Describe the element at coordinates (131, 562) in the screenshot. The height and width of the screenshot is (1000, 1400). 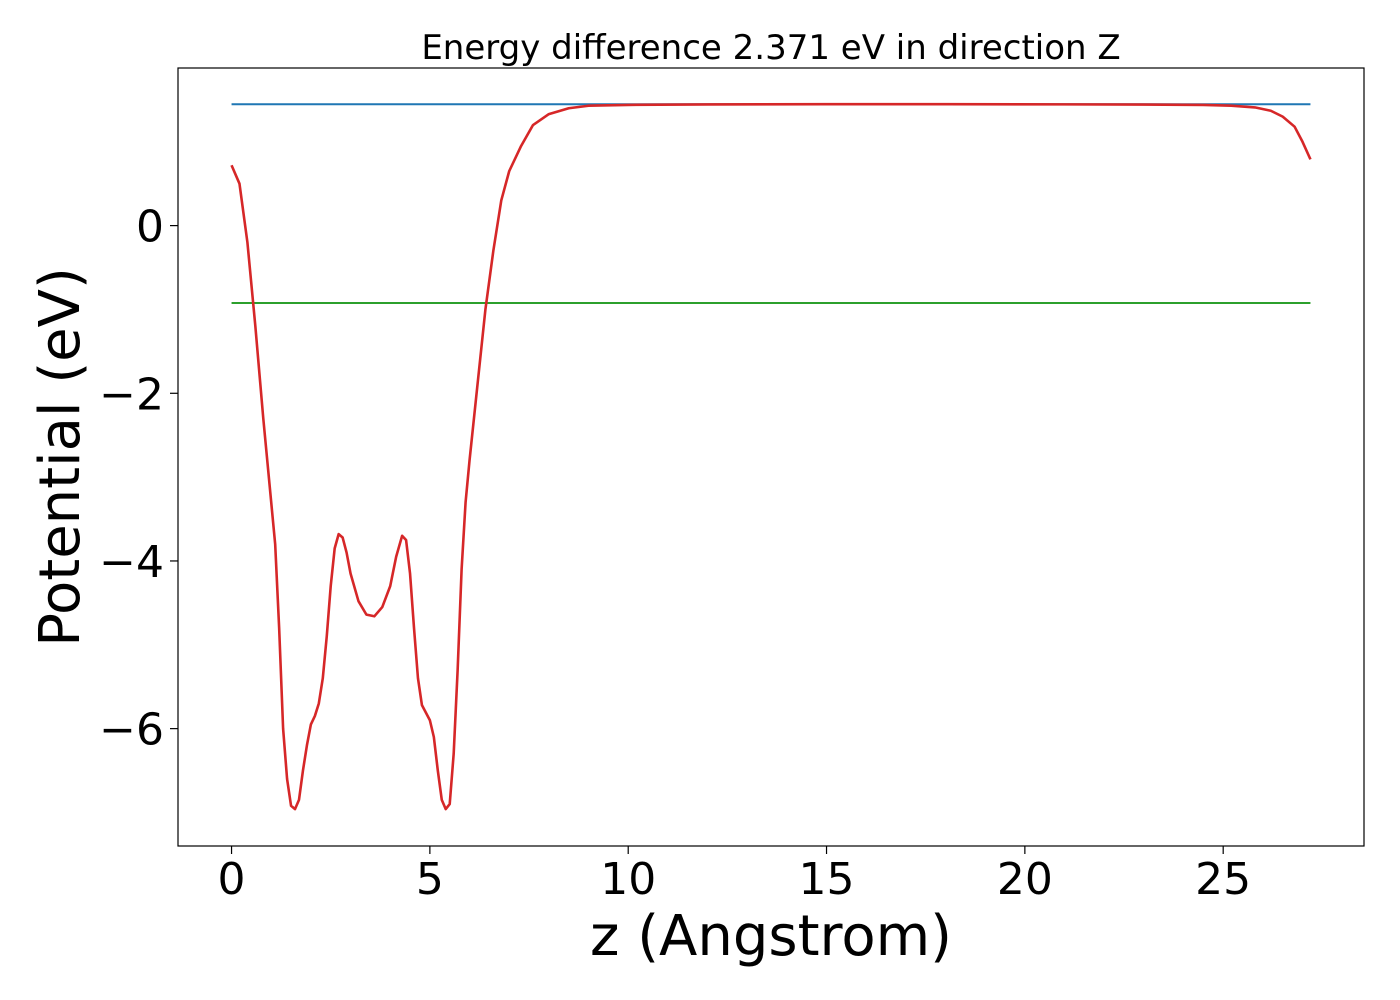
I see `y-tick-label: −4` at that location.